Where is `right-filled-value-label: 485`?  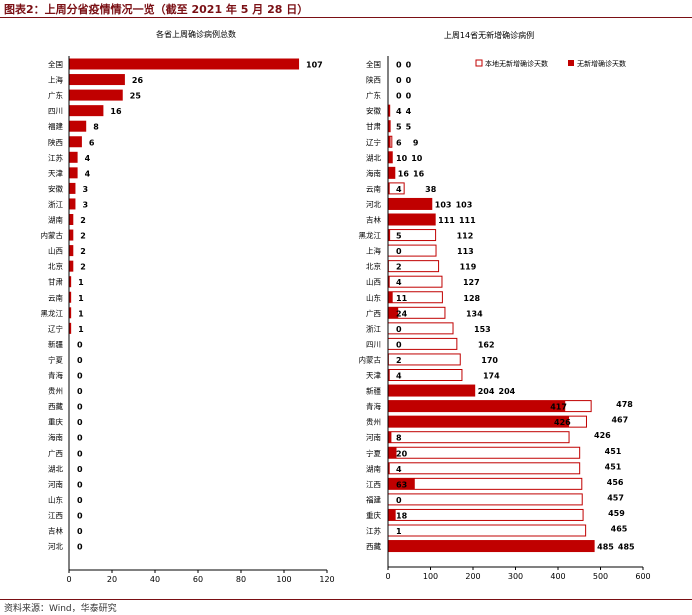
right-filled-value-label: 485 is located at coordinates (605, 547).